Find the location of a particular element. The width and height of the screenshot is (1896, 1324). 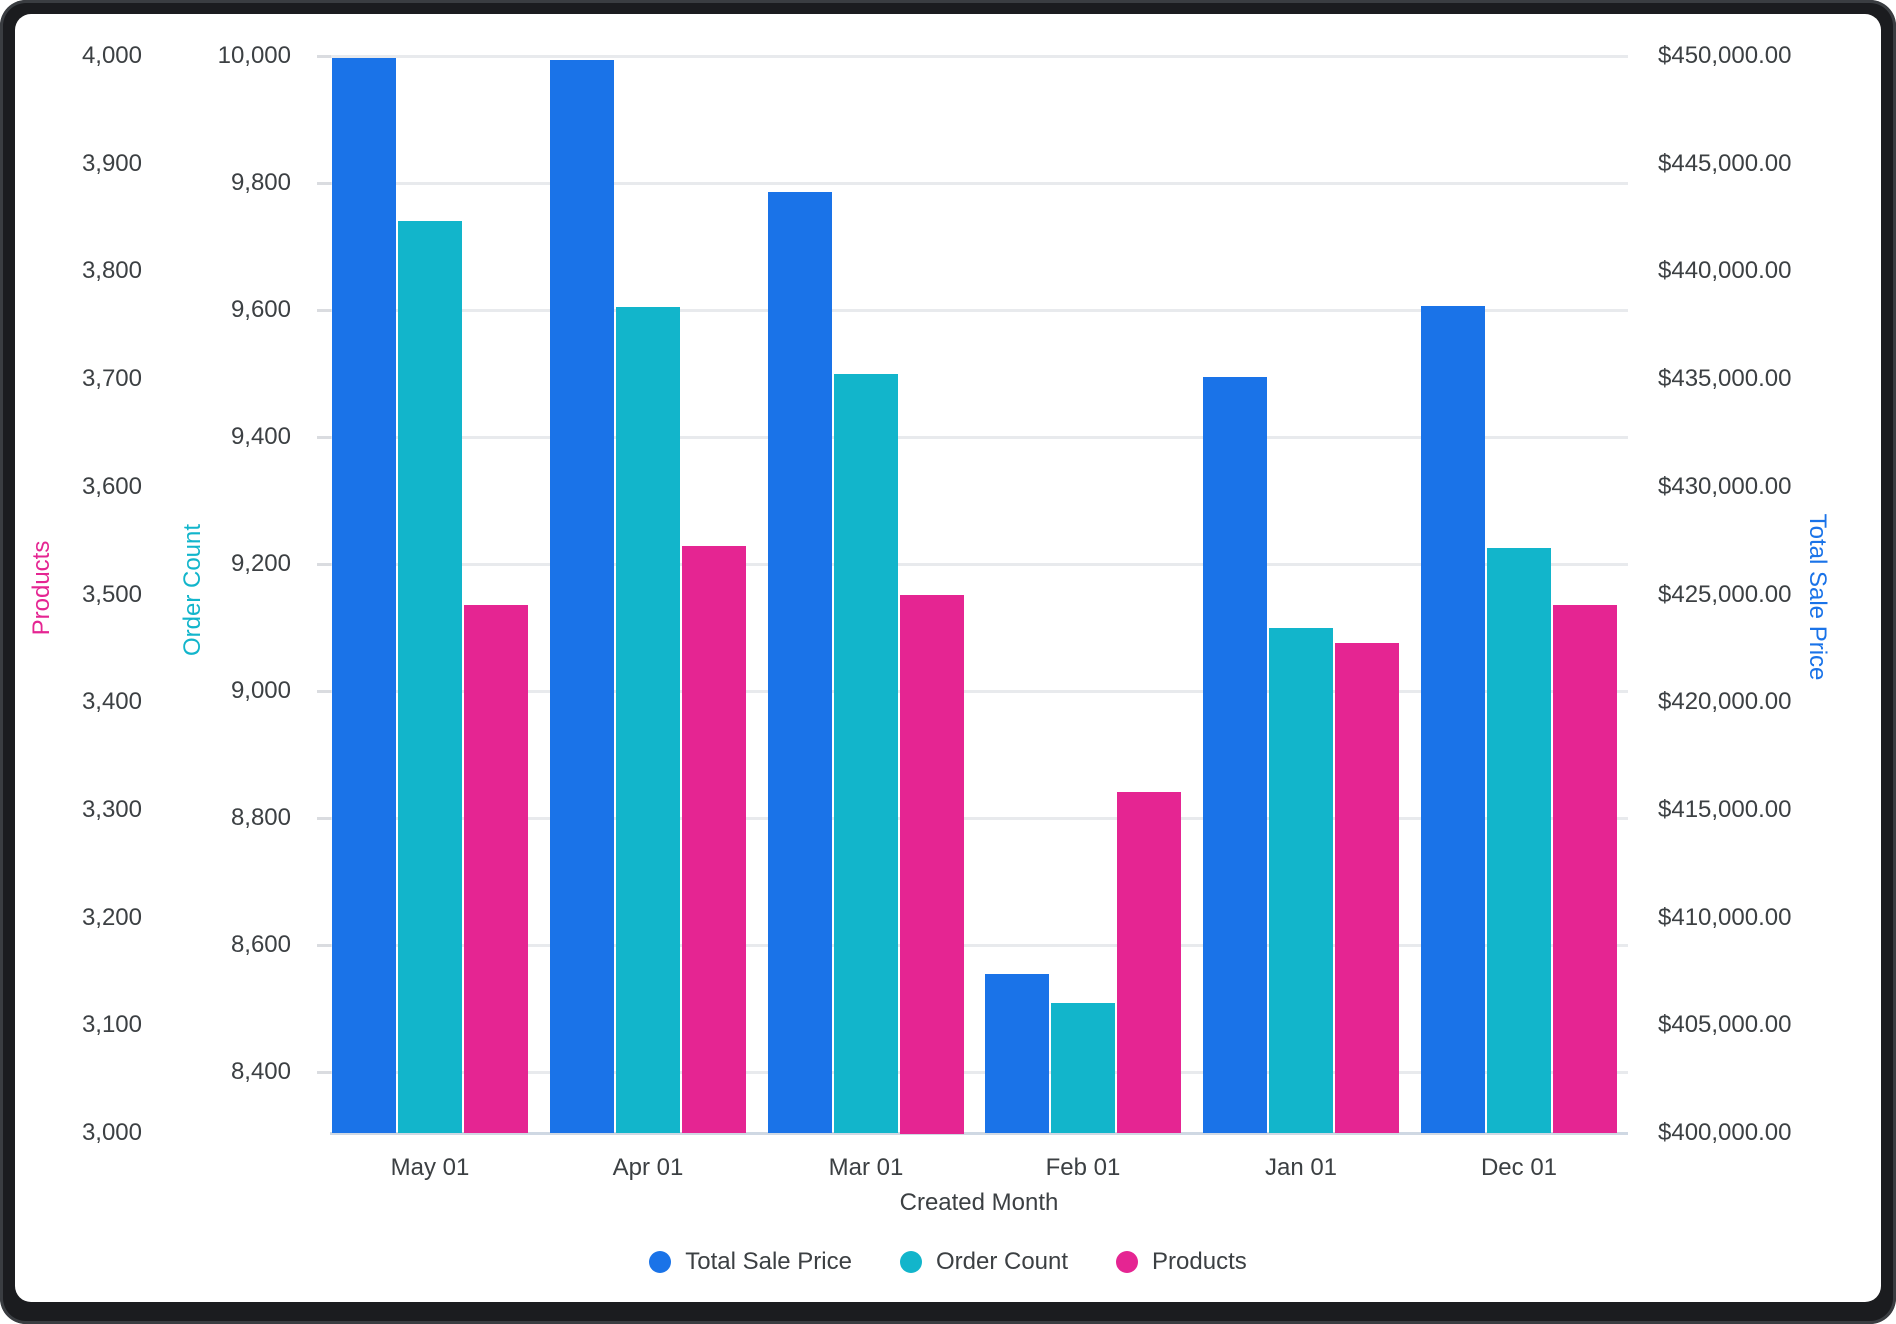

order-count-tick-label: 9,600 is located at coordinates (260, 310).